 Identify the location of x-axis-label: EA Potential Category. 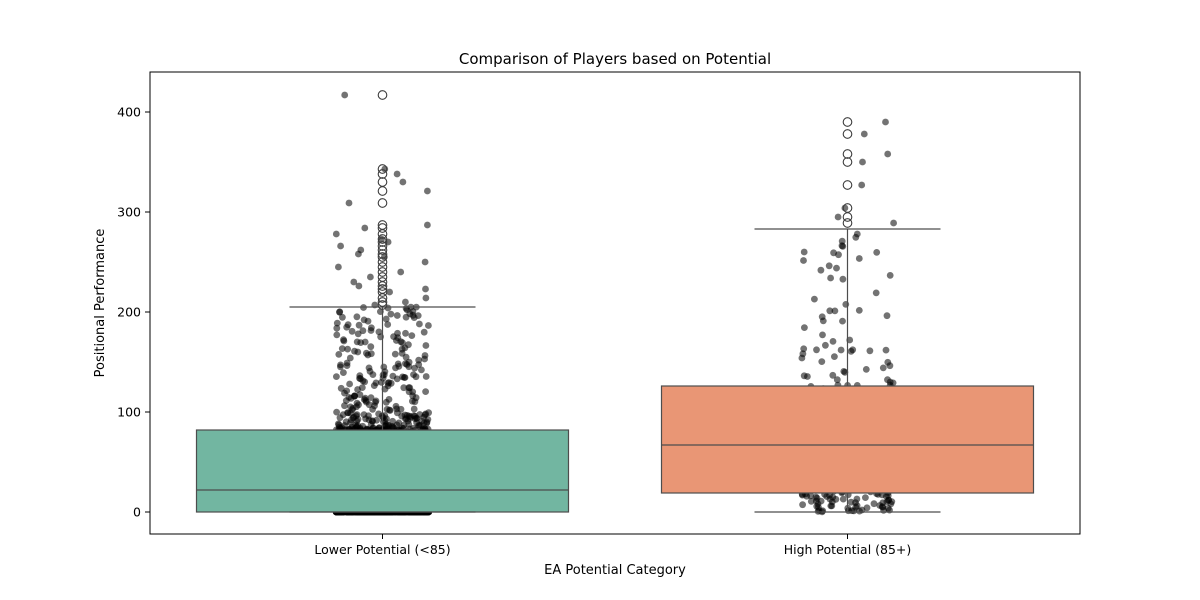
(615, 570).